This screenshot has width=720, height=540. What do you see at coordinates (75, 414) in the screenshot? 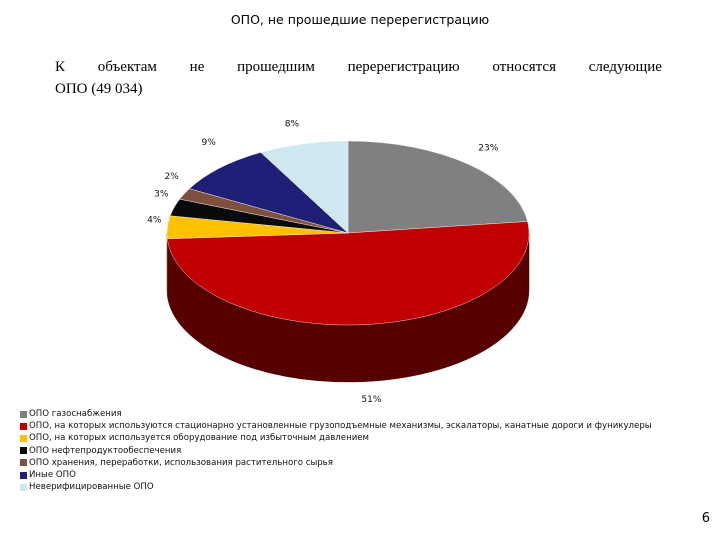
I see `legend-label: ОПО газоснабжения` at bounding box center [75, 414].